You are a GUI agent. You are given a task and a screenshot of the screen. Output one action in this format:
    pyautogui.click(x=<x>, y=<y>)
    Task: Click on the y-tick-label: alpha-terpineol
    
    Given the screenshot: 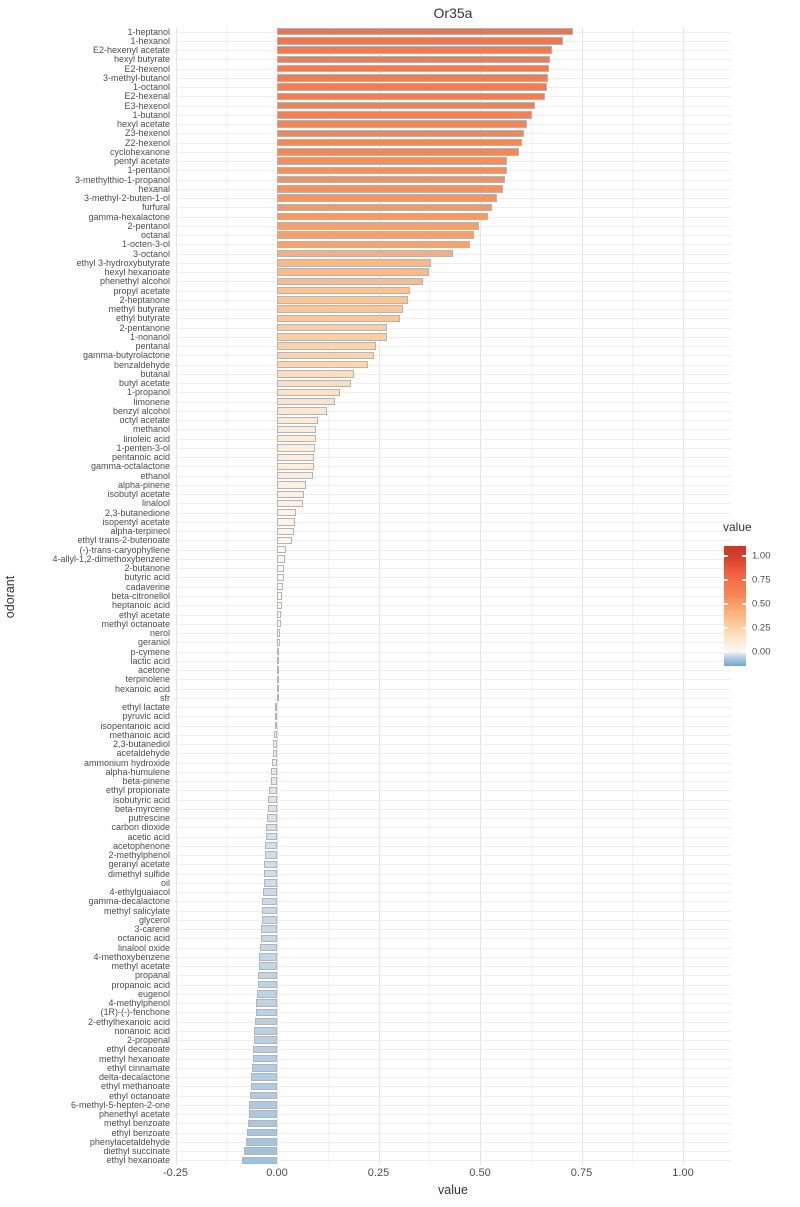 What is the action you would take?
    pyautogui.click(x=140, y=531)
    